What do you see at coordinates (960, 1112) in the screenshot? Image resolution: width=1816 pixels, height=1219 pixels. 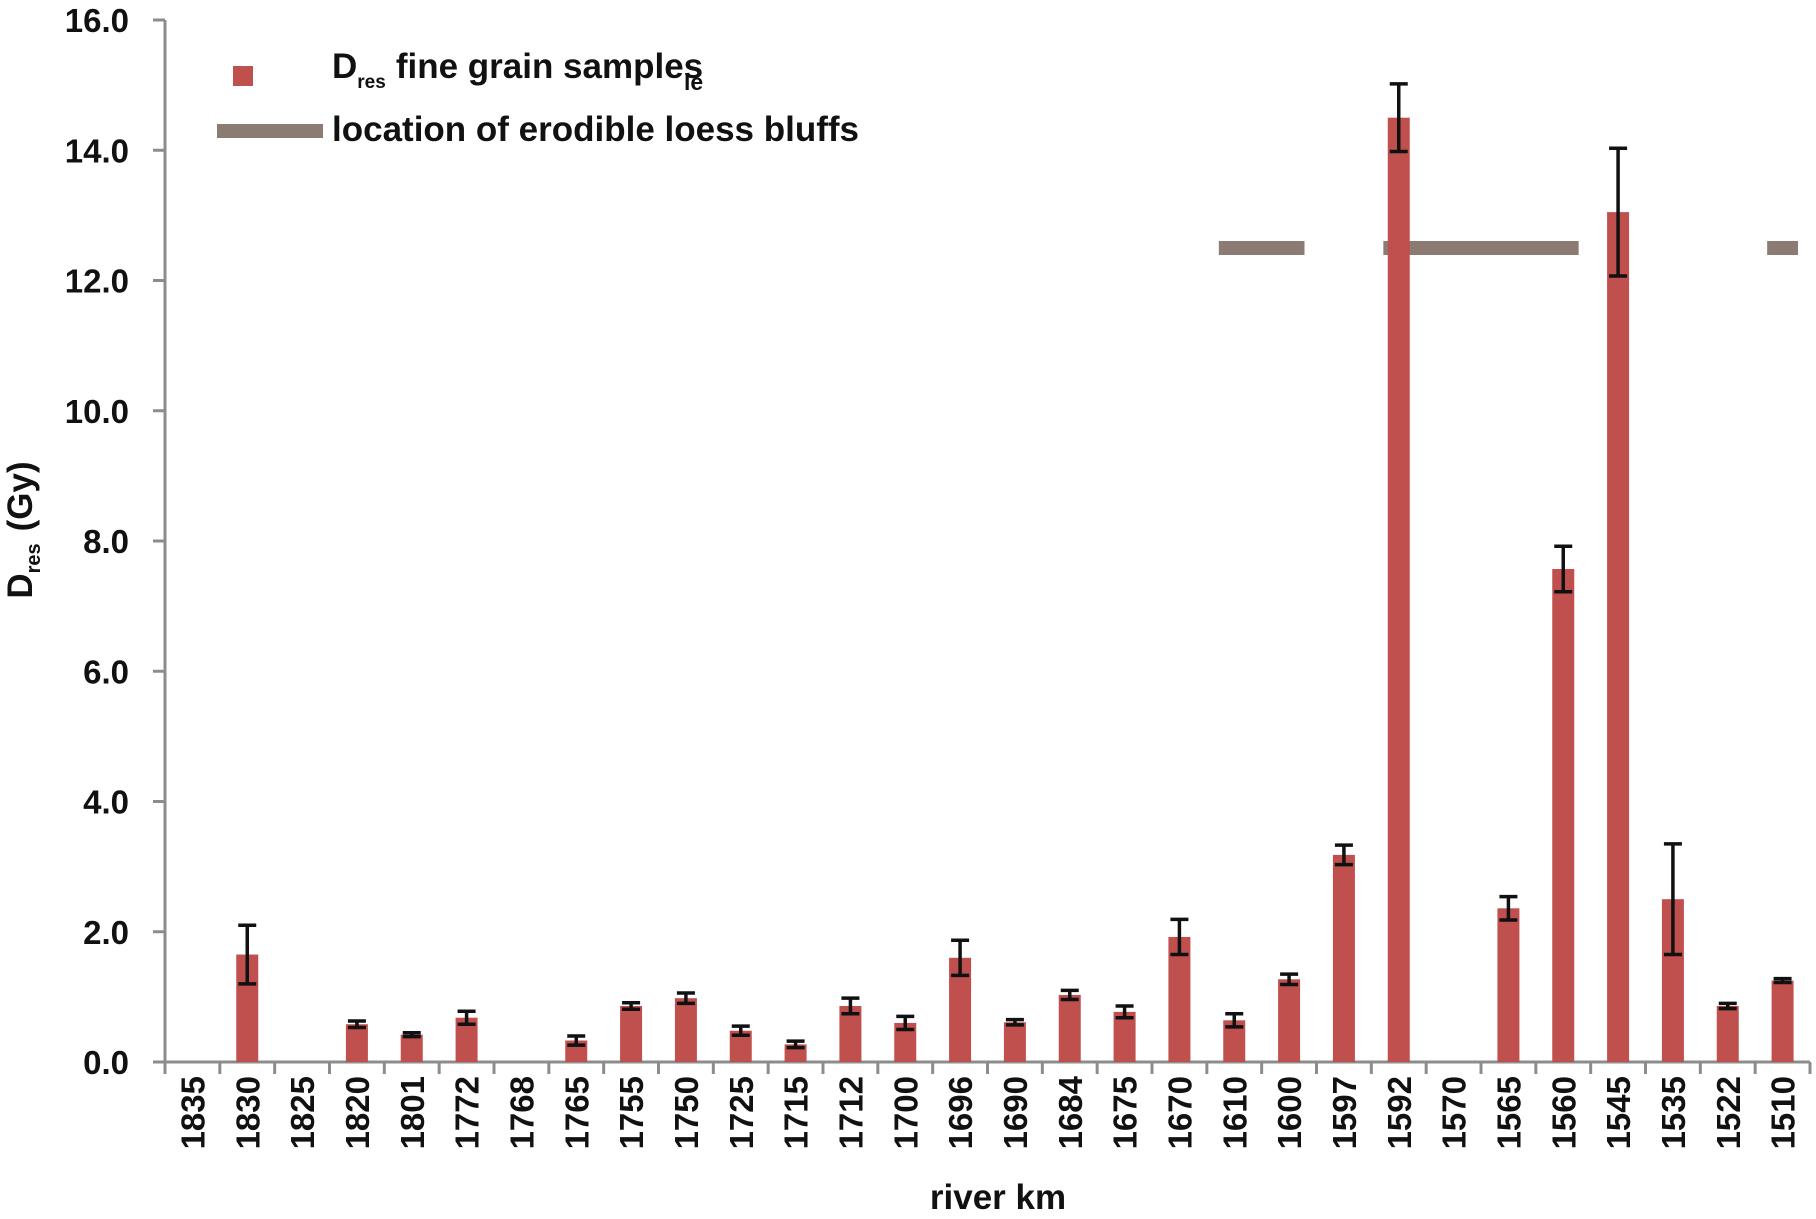 I see `x-tick-label: 1696` at bounding box center [960, 1112].